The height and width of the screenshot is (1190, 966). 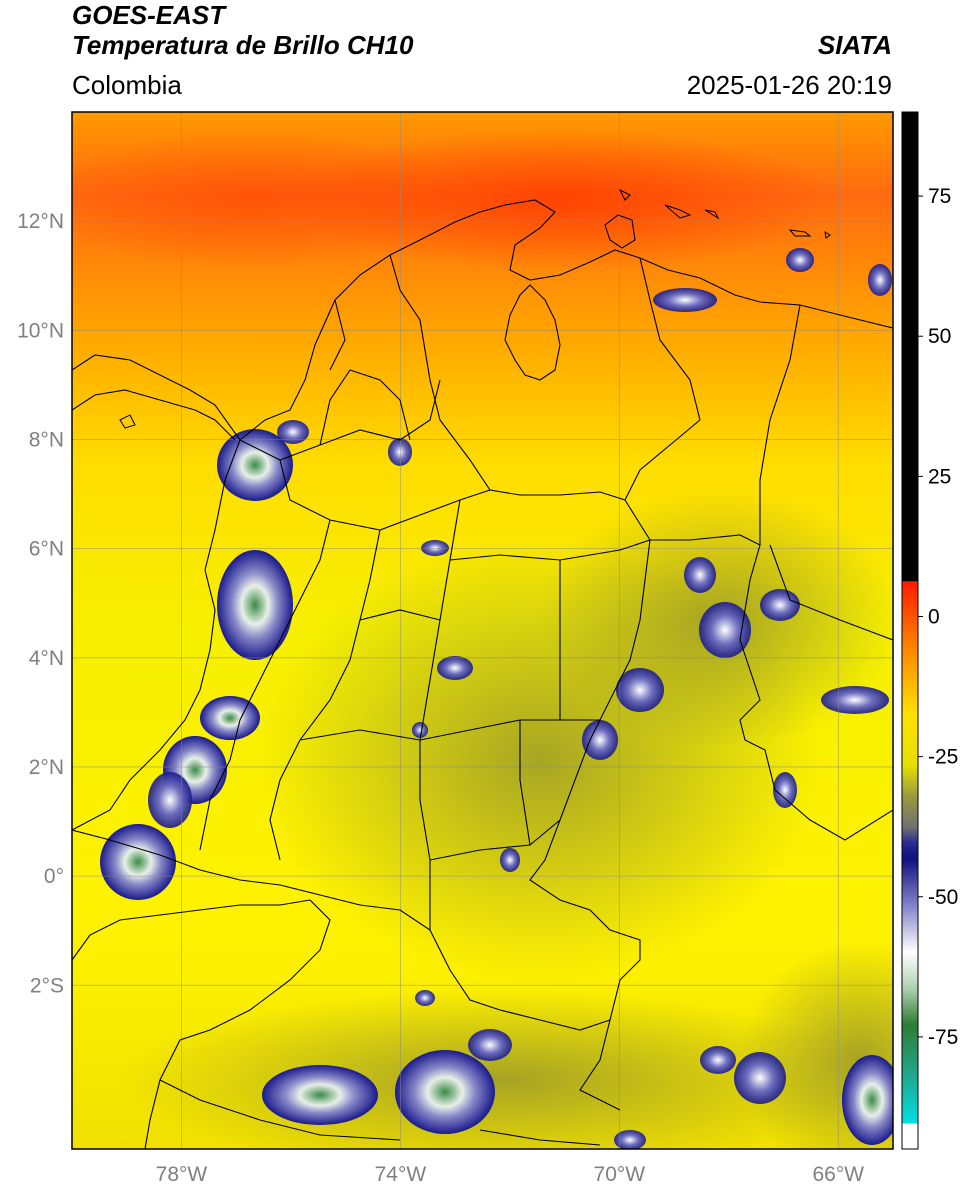 What do you see at coordinates (54, 876) in the screenshot?
I see `latitude-label: 0°` at bounding box center [54, 876].